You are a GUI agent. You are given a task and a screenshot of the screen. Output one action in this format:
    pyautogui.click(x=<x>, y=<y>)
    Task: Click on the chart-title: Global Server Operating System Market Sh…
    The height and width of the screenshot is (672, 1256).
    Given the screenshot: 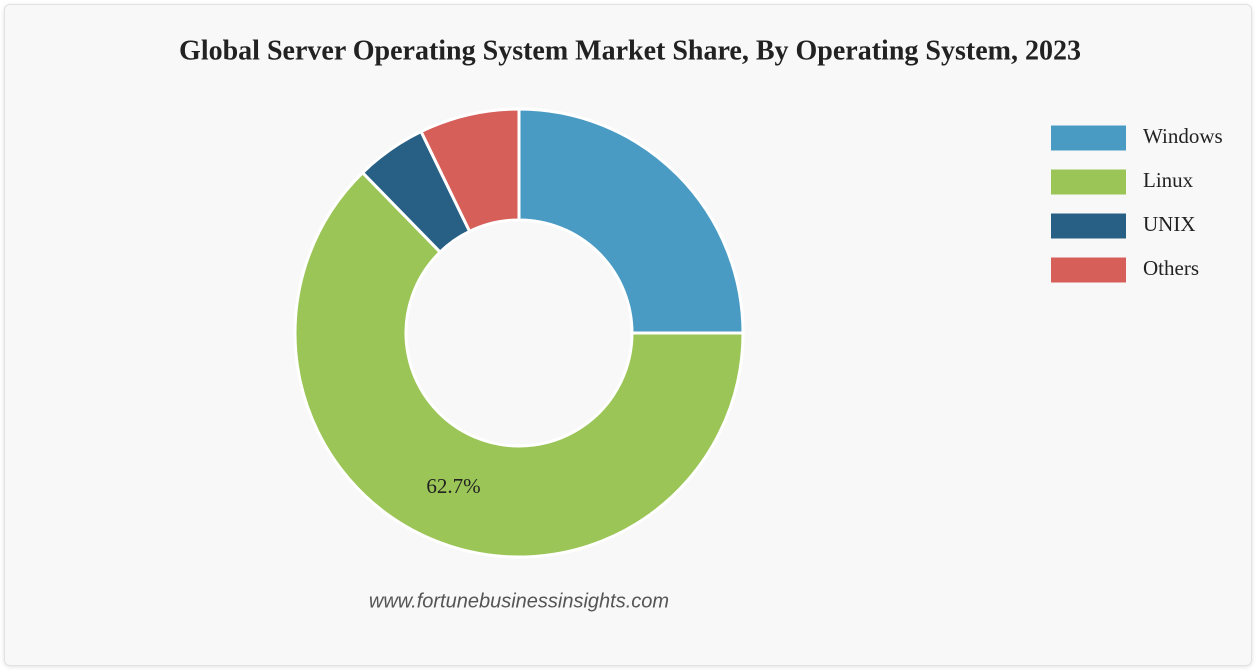 What is the action you would take?
    pyautogui.click(x=630, y=50)
    